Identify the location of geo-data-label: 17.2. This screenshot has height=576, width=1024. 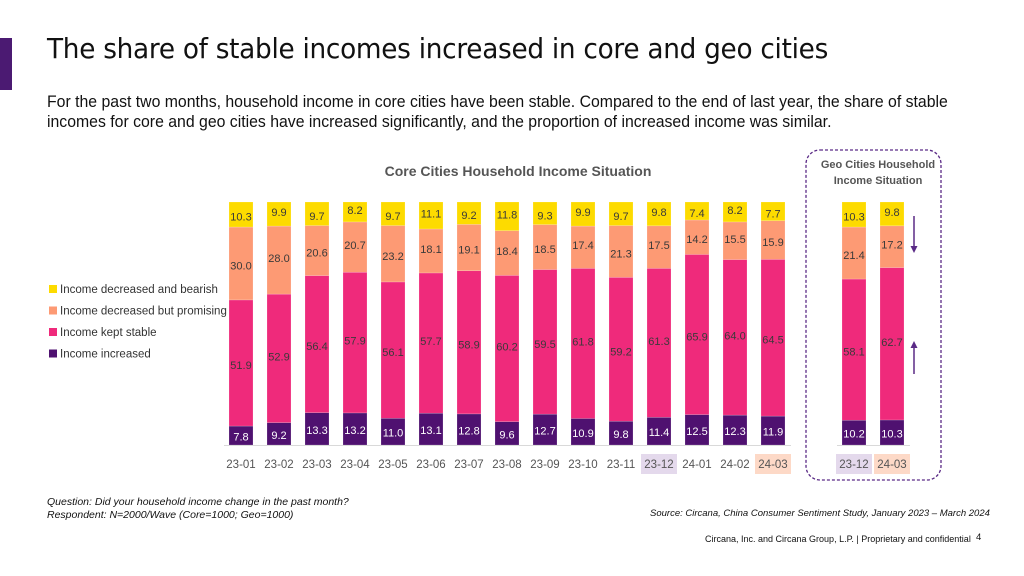
(891, 246).